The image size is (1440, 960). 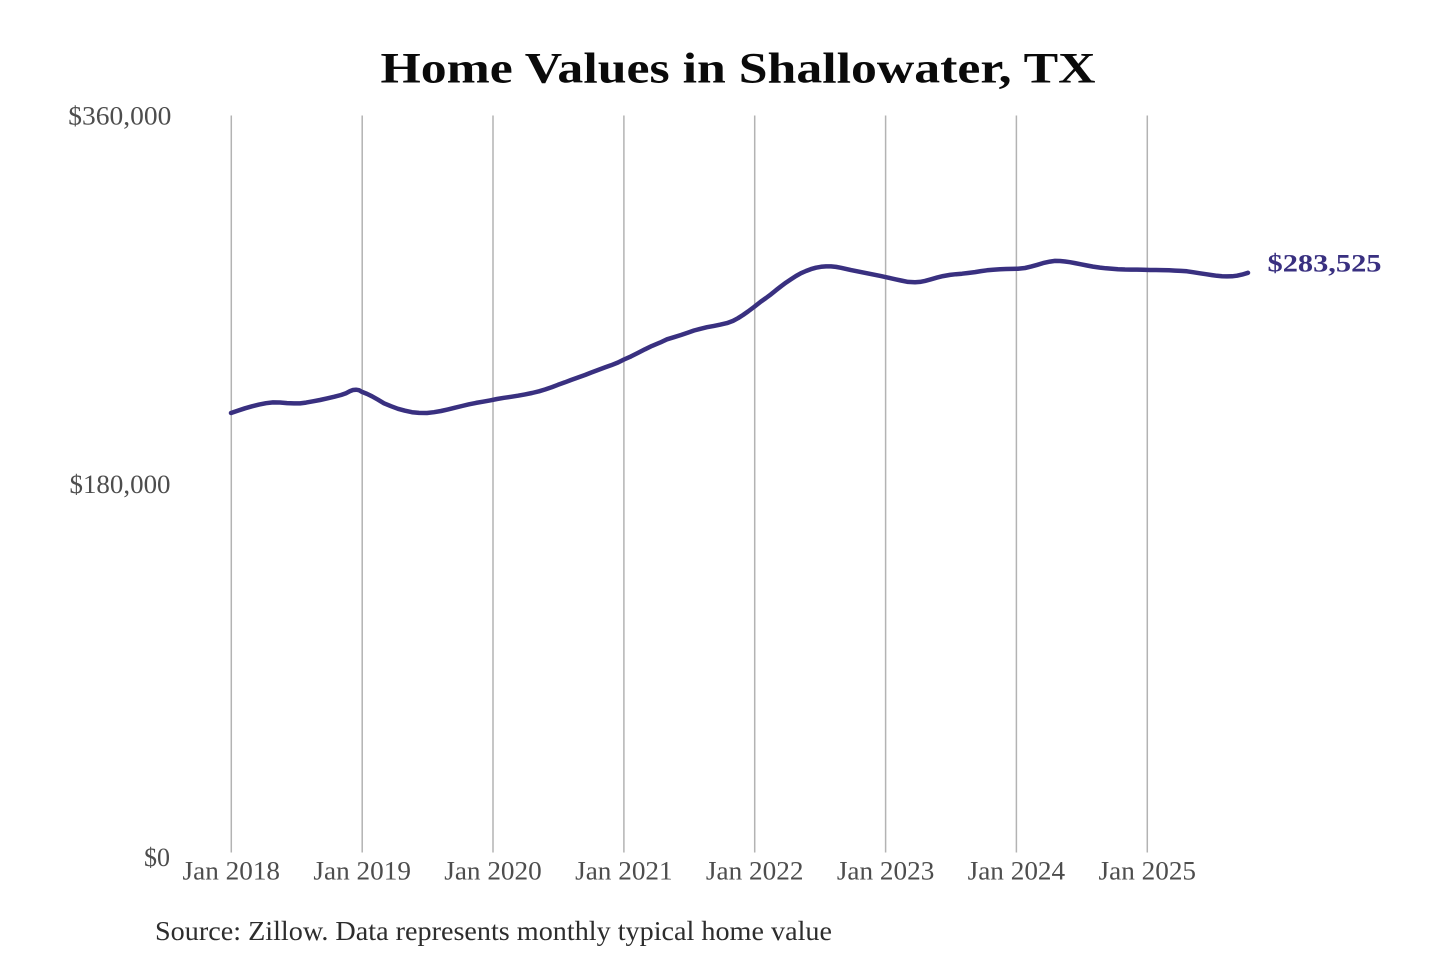 What do you see at coordinates (362, 870) in the screenshot?
I see `svg-text: Jan 2019` at bounding box center [362, 870].